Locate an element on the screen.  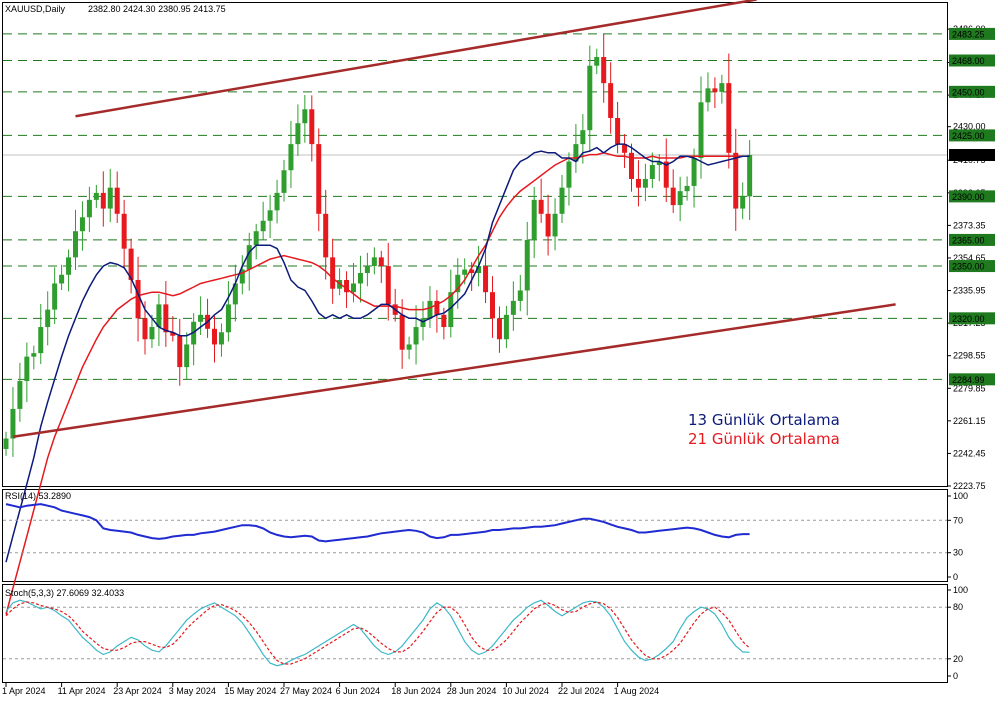
stoch-tick-label: 80 is located at coordinates (958, 607).